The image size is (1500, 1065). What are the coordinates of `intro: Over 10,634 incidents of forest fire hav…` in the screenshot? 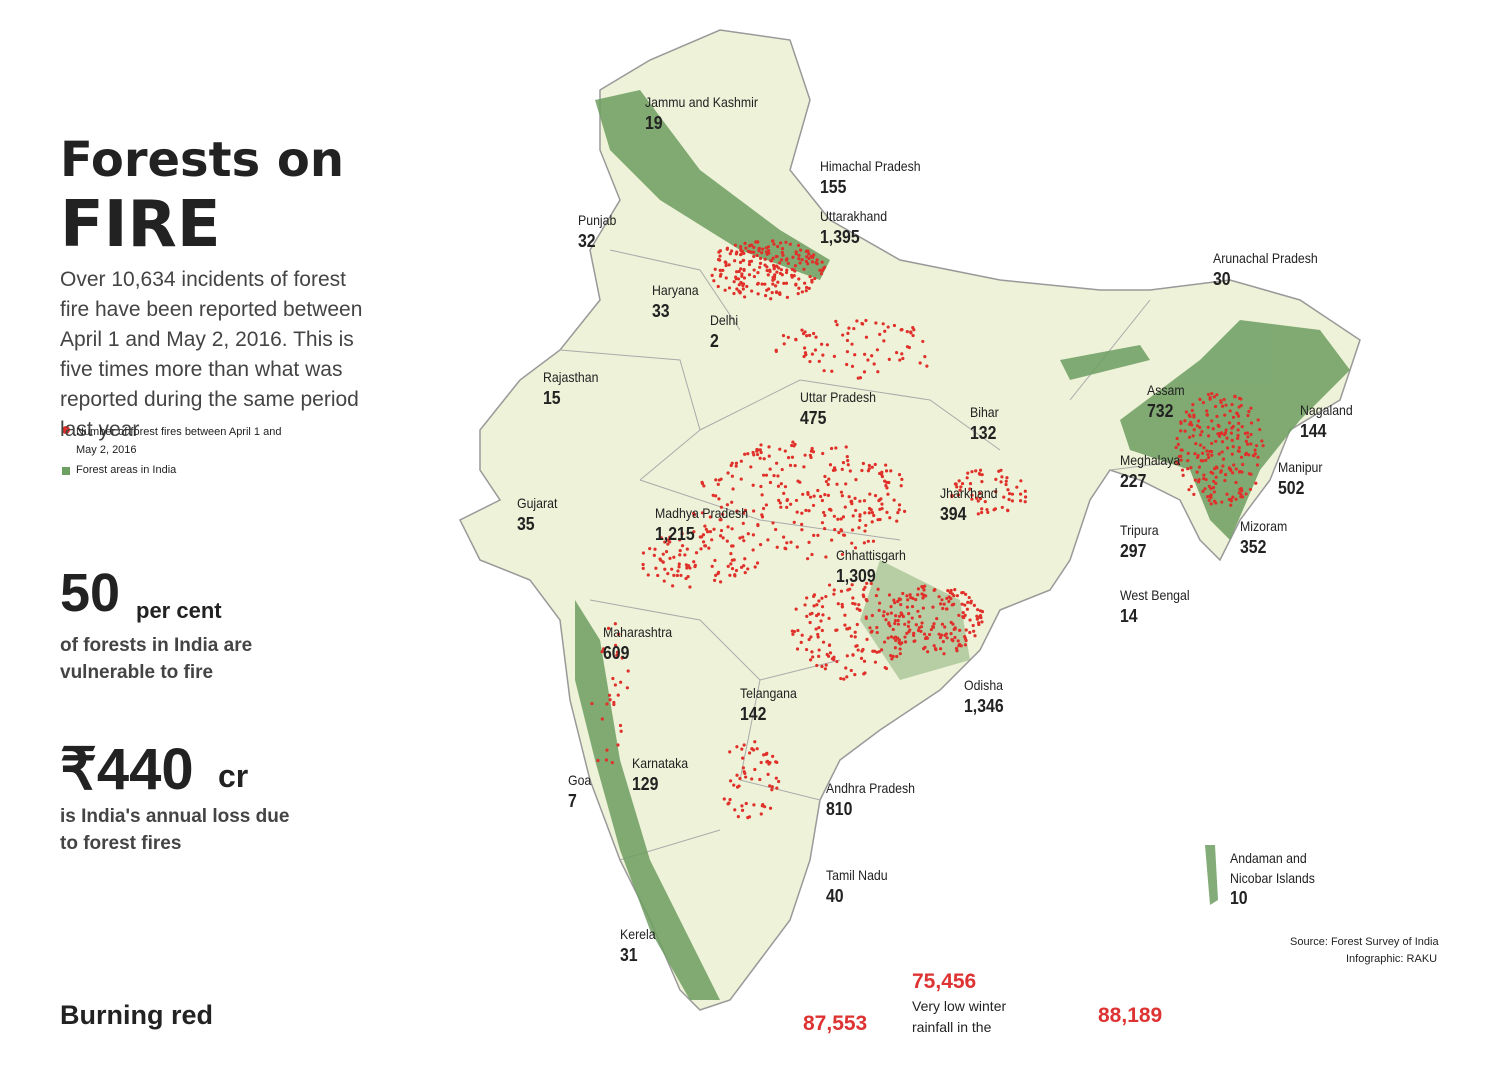 It's located at (211, 354).